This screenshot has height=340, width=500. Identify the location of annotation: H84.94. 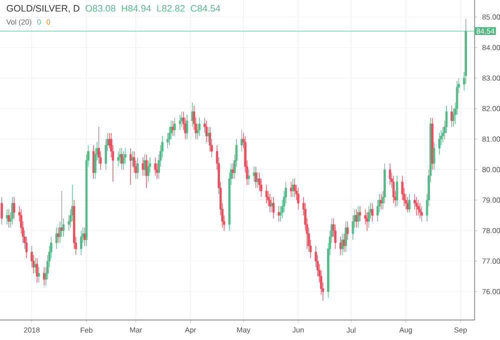
(136, 8).